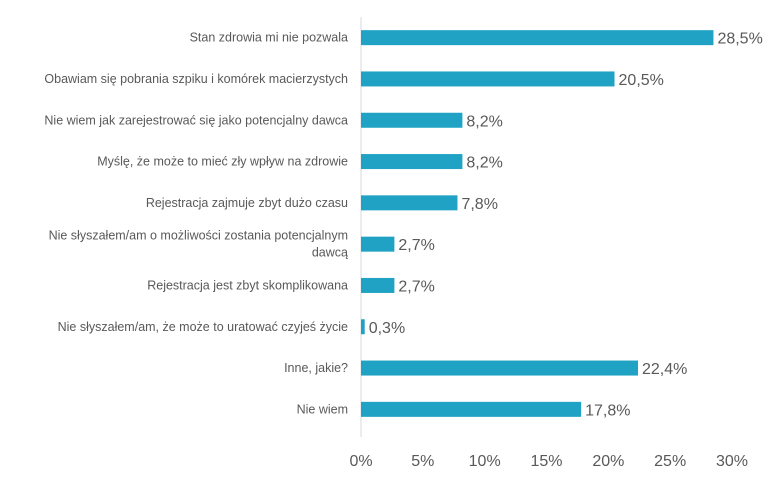 This screenshot has height=481, width=766. I want to click on x-tick-label-5: 25%, so click(670, 461).